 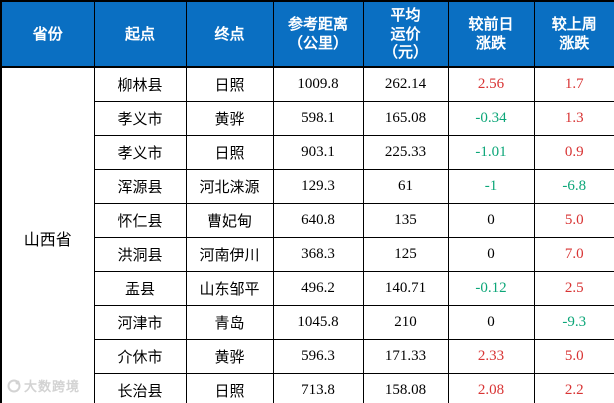 What do you see at coordinates (47, 34) in the screenshot?
I see `header-province: 省份` at bounding box center [47, 34].